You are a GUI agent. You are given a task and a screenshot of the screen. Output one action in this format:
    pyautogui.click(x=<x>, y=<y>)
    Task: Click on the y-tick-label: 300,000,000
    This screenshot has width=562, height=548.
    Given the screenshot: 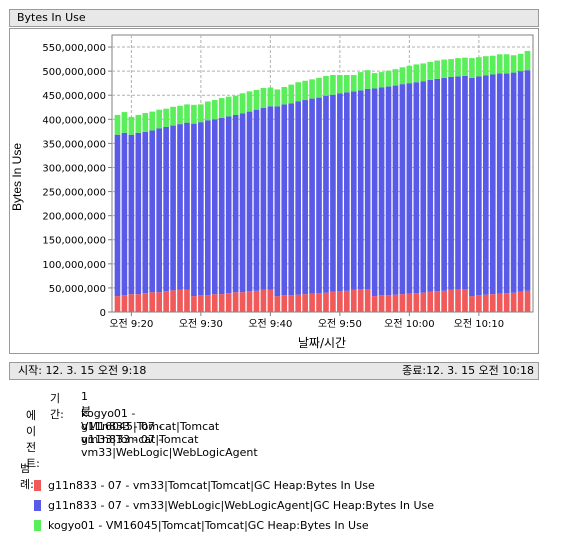 What is the action you would take?
    pyautogui.click(x=74, y=168)
    